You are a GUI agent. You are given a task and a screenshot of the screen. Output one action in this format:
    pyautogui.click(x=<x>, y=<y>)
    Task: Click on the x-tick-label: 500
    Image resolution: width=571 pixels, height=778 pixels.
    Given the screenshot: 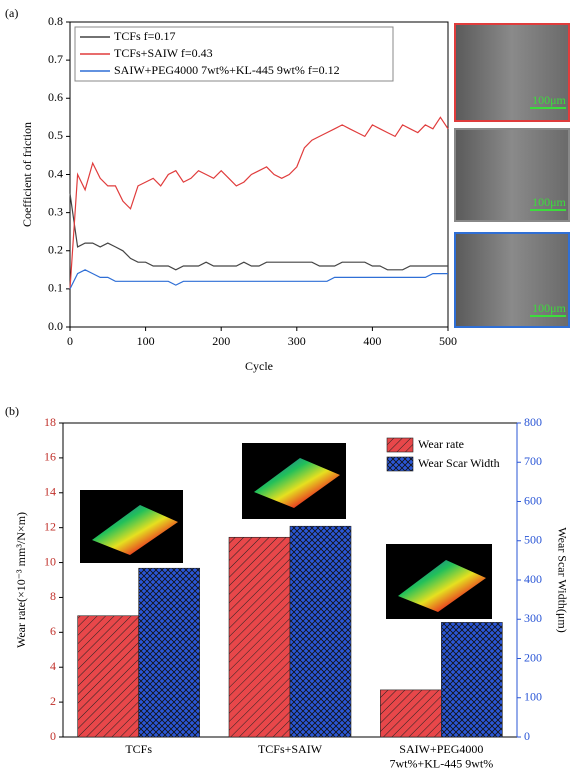 What is the action you would take?
    pyautogui.click(x=448, y=341)
    